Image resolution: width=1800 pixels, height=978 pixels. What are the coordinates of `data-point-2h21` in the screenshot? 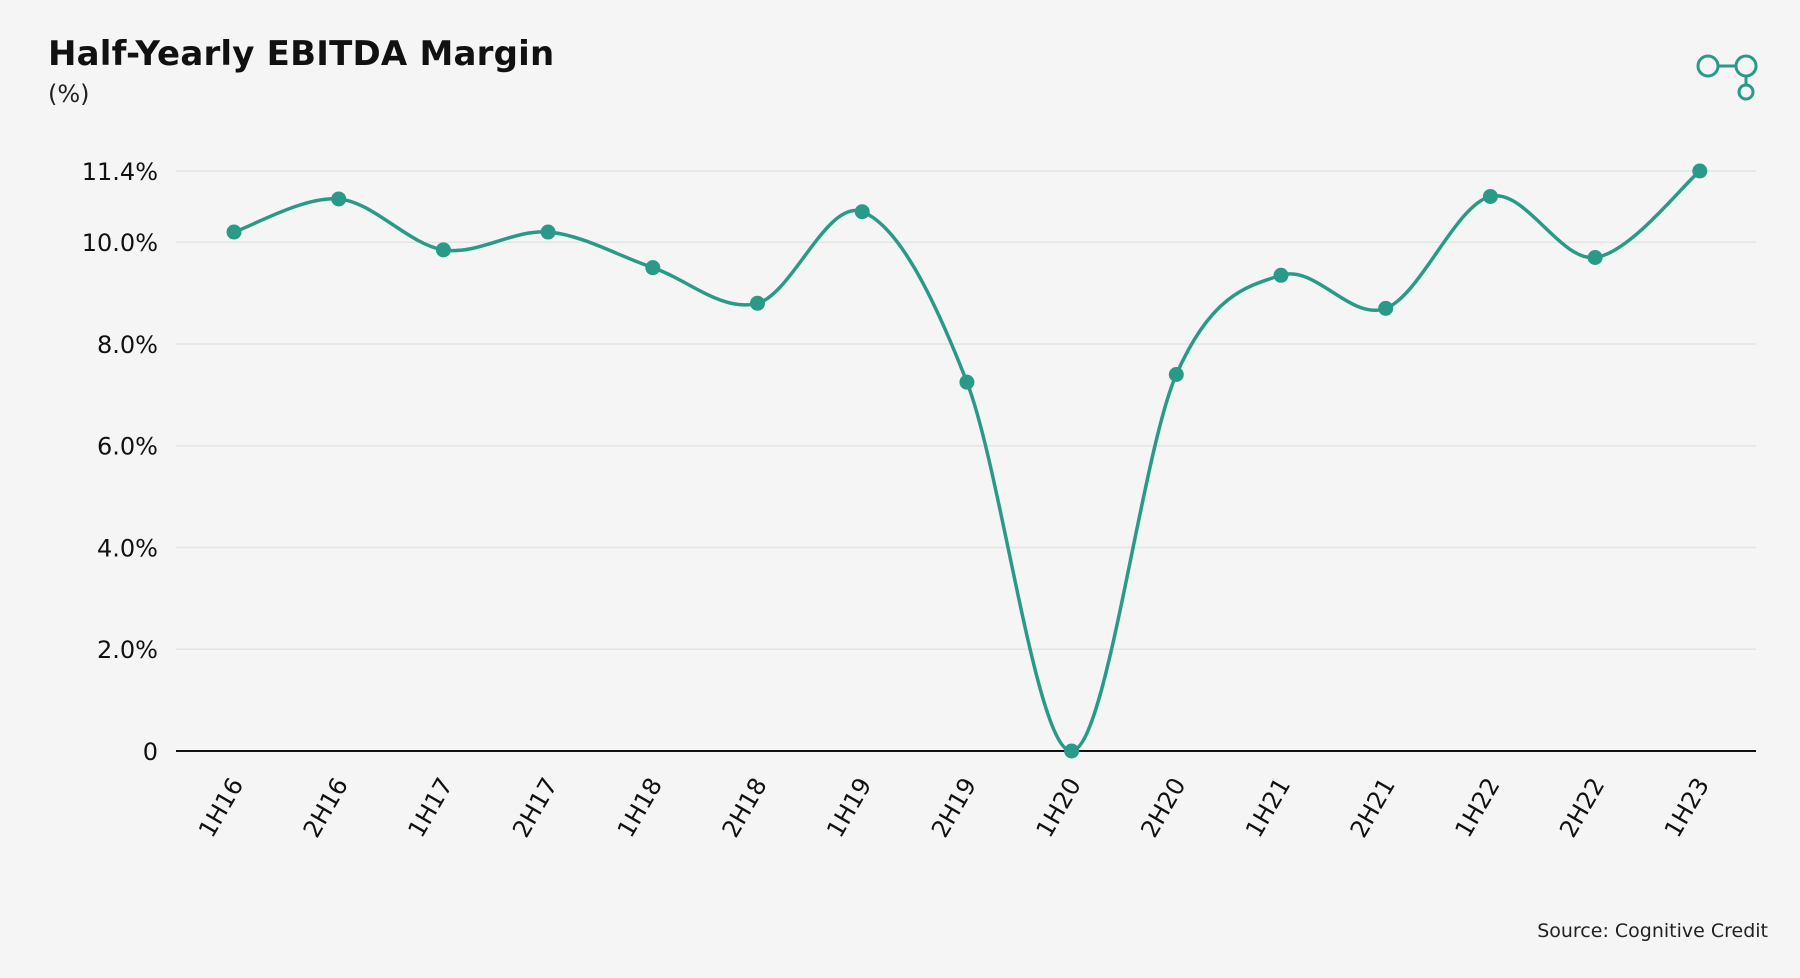 It's located at (1386, 308).